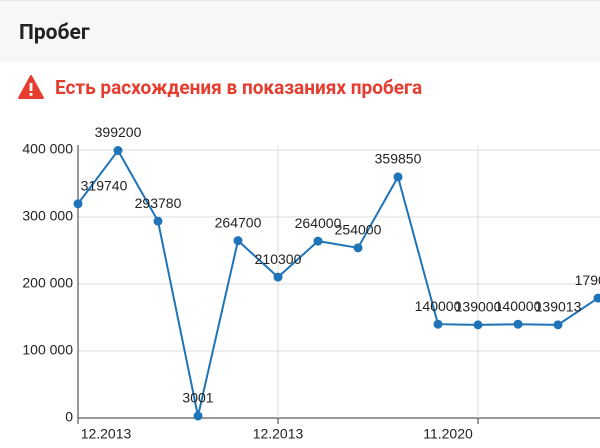 Image resolution: width=600 pixels, height=448 pixels. I want to click on data-label: 139013, so click(558, 307).